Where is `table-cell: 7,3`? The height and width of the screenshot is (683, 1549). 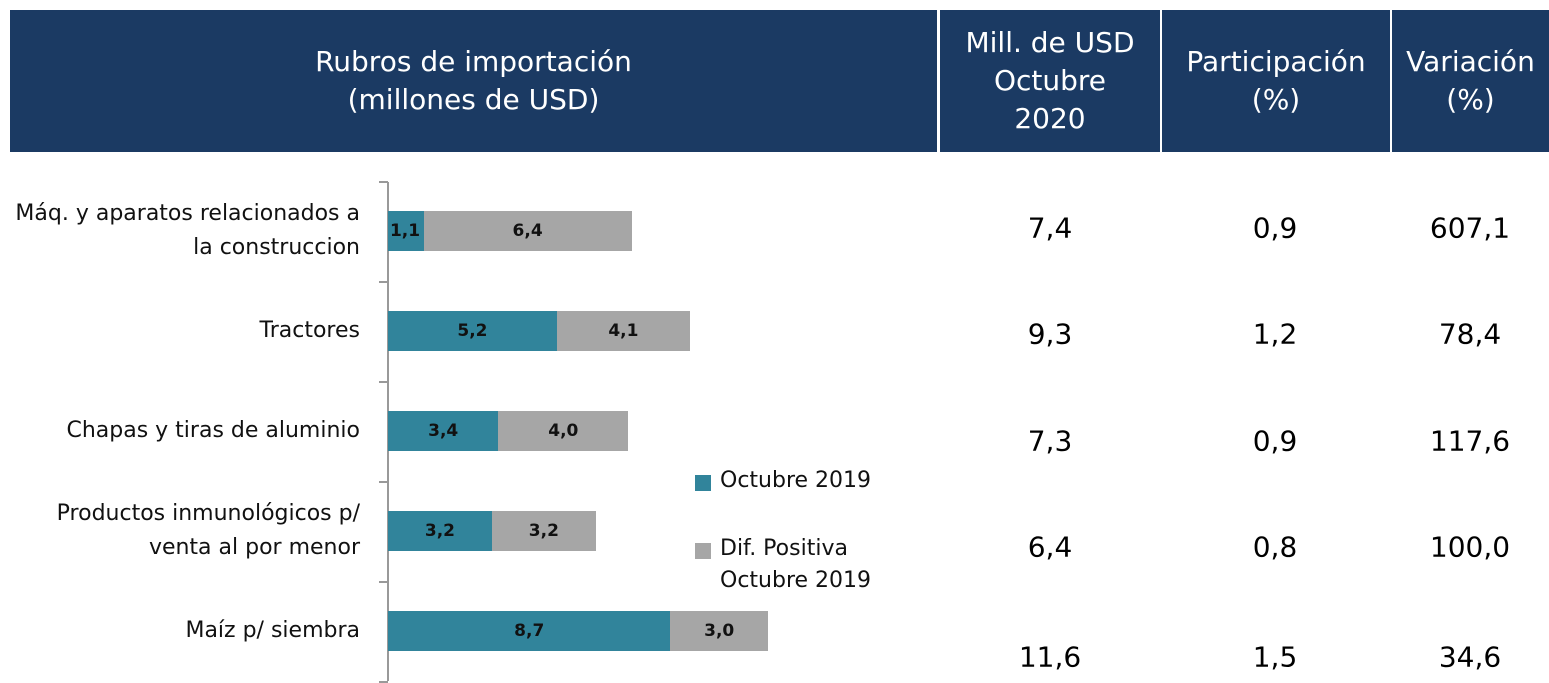 table-cell: 7,3 is located at coordinates (1050, 441).